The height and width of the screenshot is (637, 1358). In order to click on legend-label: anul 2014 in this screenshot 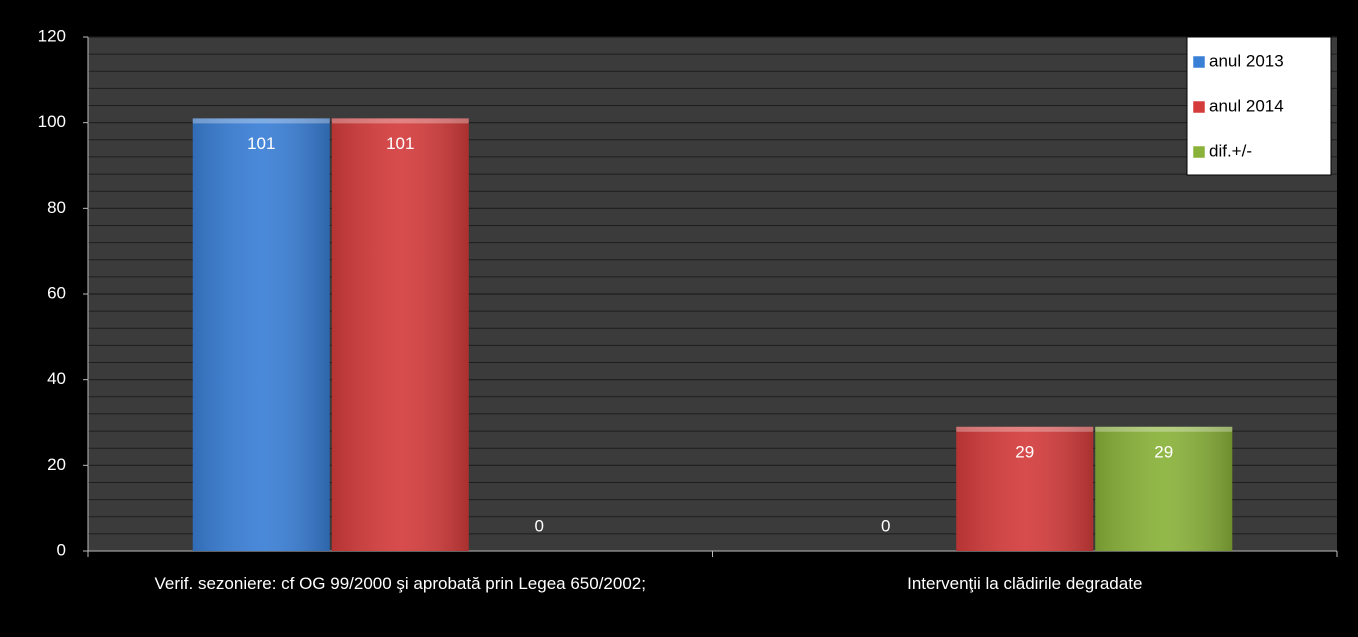, I will do `click(1246, 105)`.